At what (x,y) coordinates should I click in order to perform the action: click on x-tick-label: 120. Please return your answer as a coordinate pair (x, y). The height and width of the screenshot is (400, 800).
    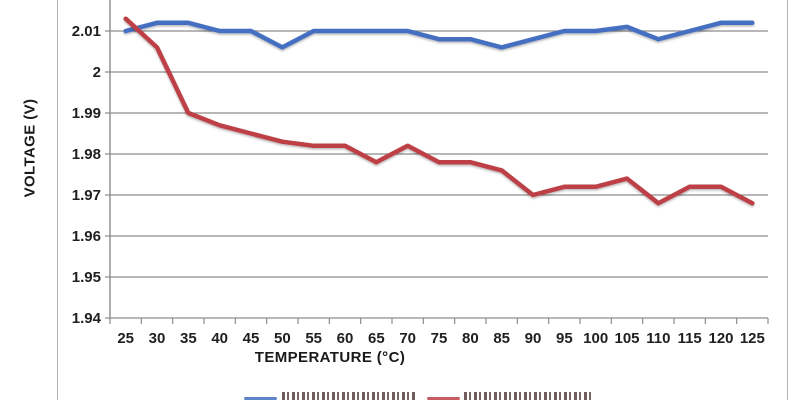
    Looking at the image, I should click on (720, 338).